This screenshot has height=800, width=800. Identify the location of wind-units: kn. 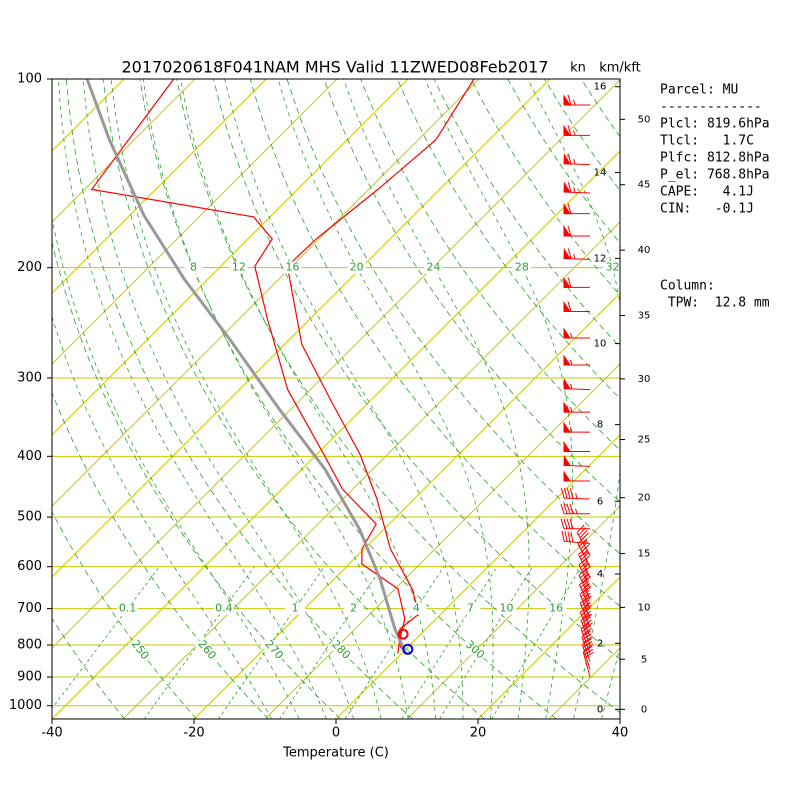
(578, 68).